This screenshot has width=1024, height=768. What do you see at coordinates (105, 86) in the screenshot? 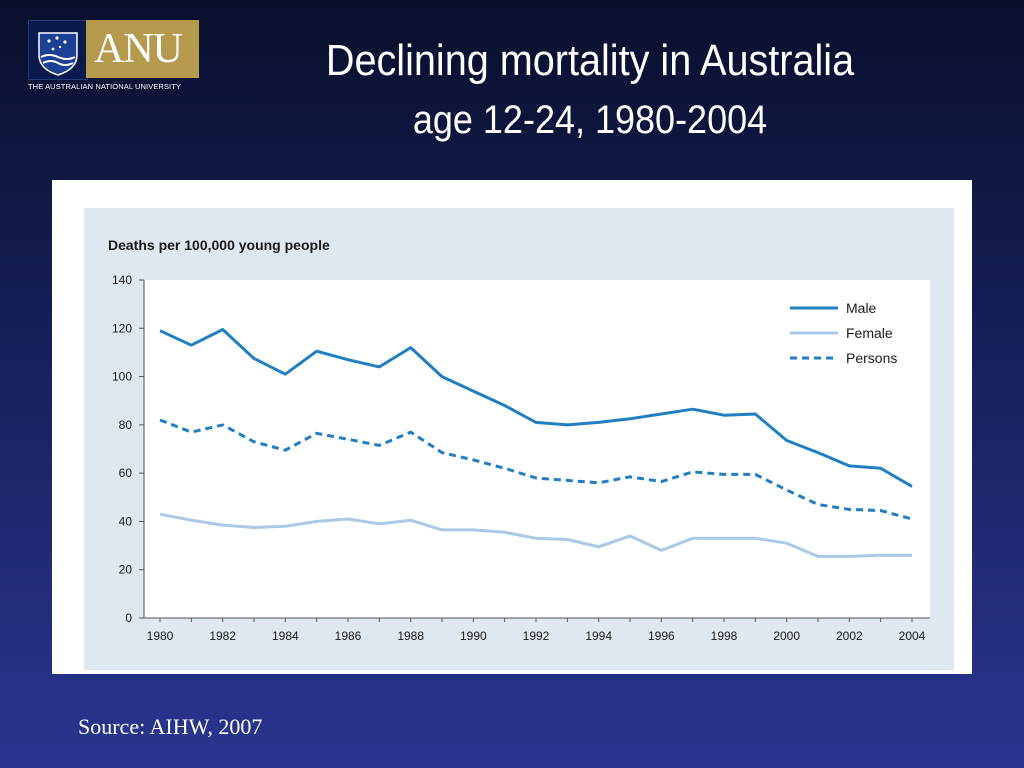
I see `logo-university-name: THE AUSTRALIAN NATIONAL UNIVERSITY` at bounding box center [105, 86].